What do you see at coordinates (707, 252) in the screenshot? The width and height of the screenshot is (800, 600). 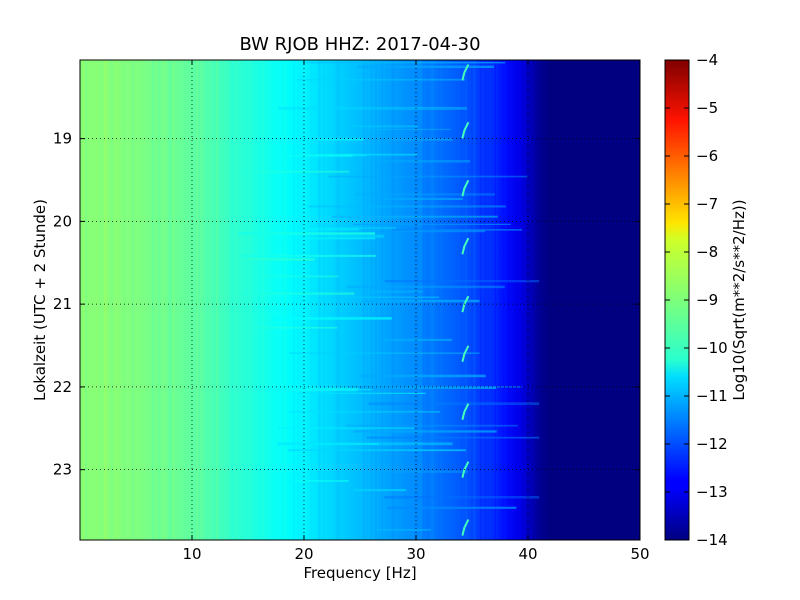 I see `colorbar-tick-label: −8` at bounding box center [707, 252].